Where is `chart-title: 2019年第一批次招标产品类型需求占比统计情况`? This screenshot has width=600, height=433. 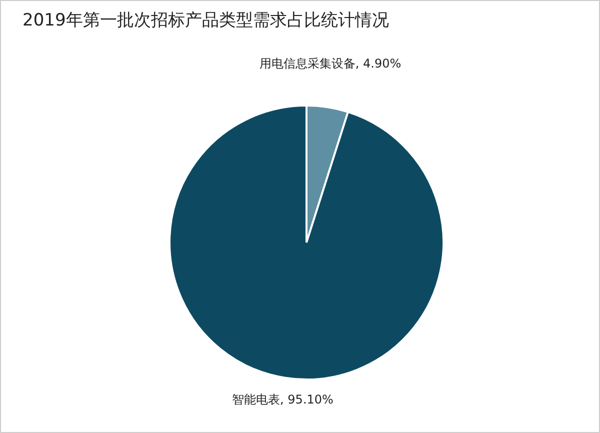
chart-title: 2019年第一批次招标产品类型需求占比统计情况 is located at coordinates (205, 20).